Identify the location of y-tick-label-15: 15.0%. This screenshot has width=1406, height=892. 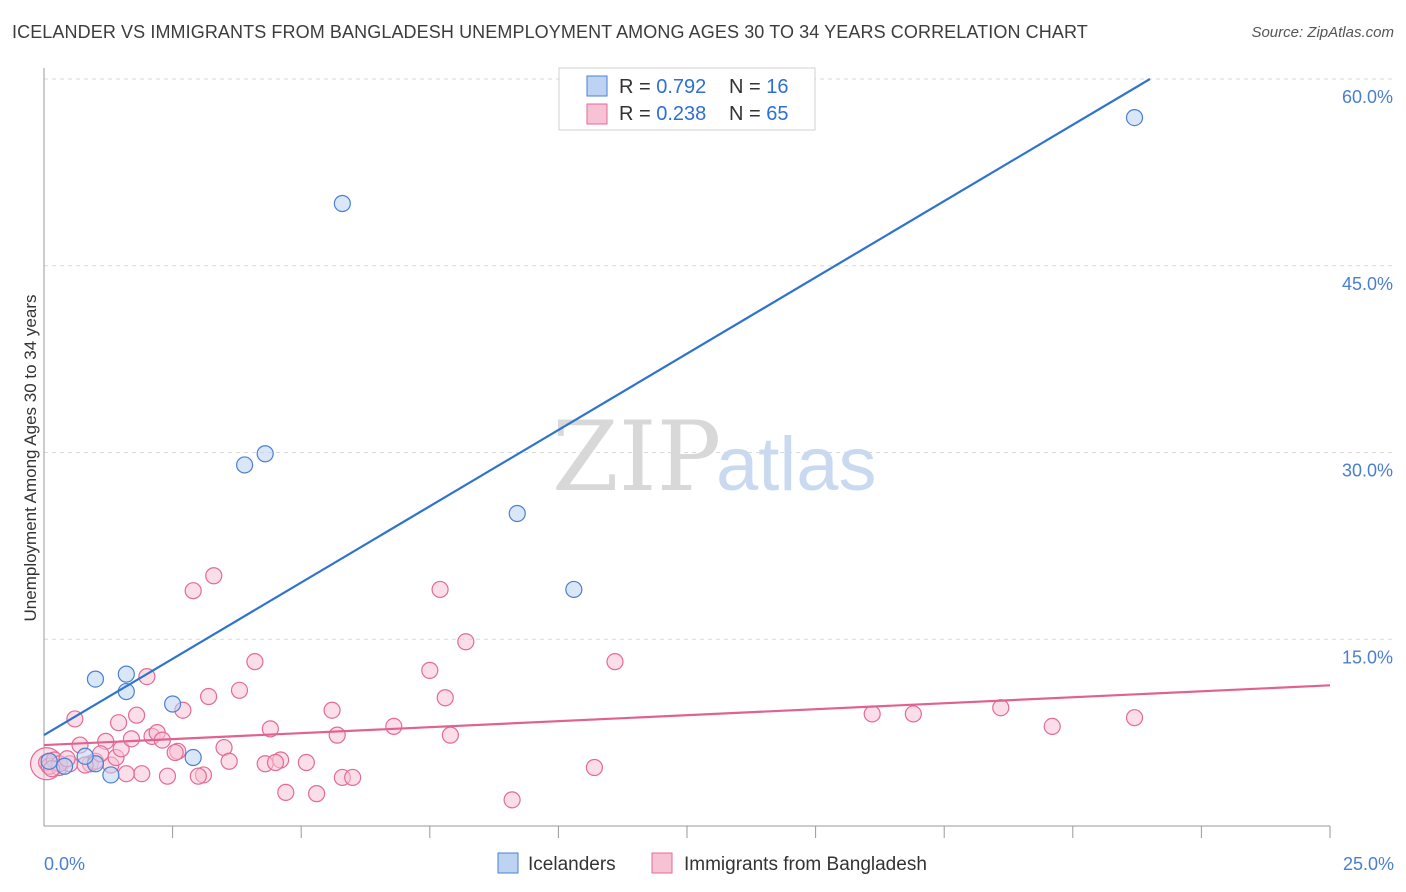
(1367, 657).